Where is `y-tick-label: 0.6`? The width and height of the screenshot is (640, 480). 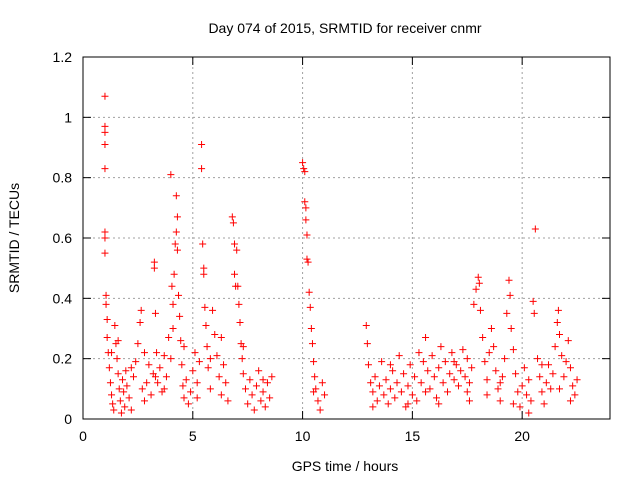
y-tick-label: 0.6 is located at coordinates (63, 238).